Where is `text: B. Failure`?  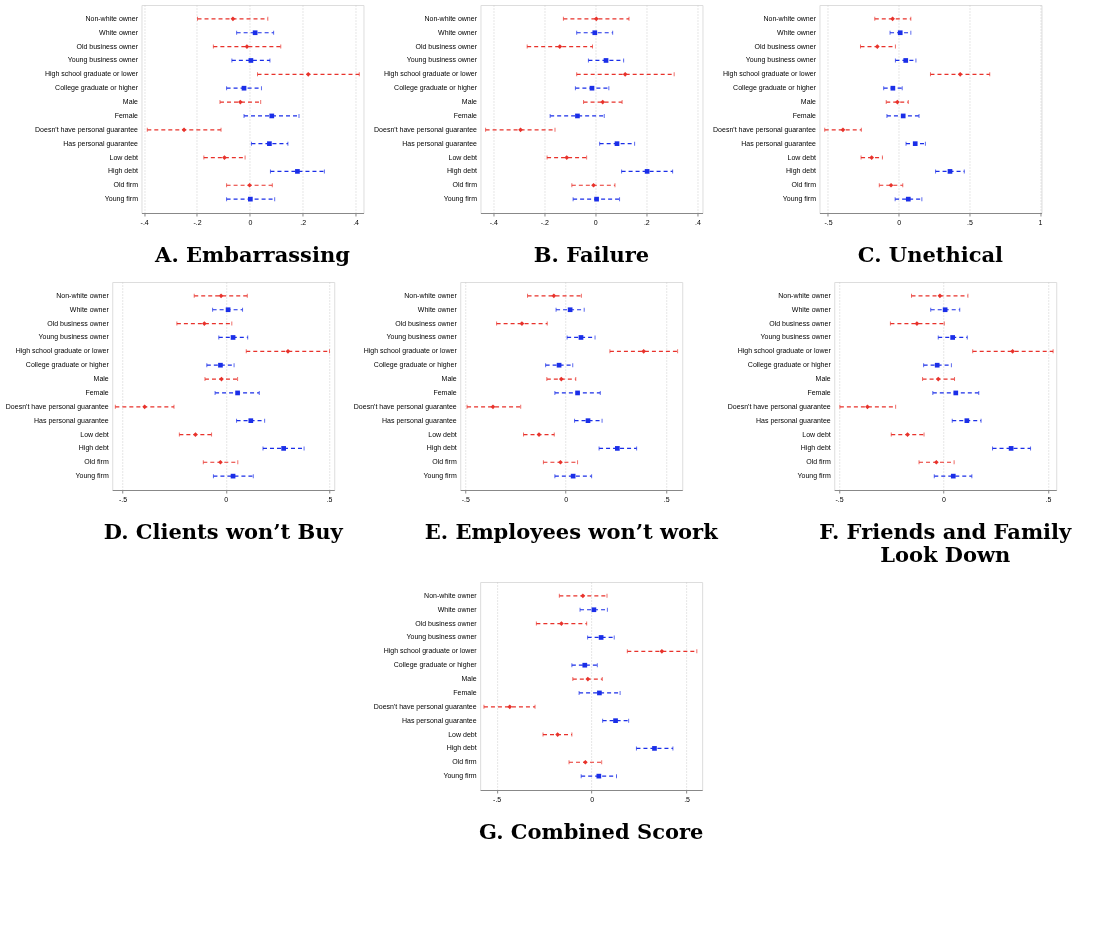
text: B. Failure is located at coordinates (591, 254).